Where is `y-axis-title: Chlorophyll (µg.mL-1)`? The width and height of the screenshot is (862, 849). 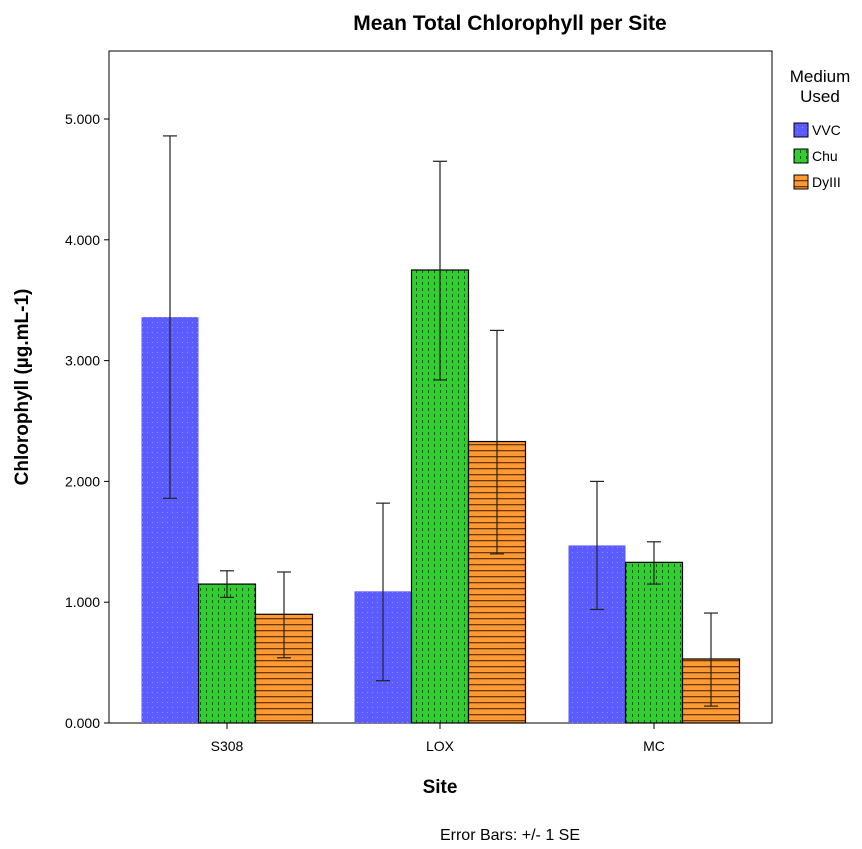
y-axis-title: Chlorophyll (µg.mL-1) is located at coordinates (22, 387).